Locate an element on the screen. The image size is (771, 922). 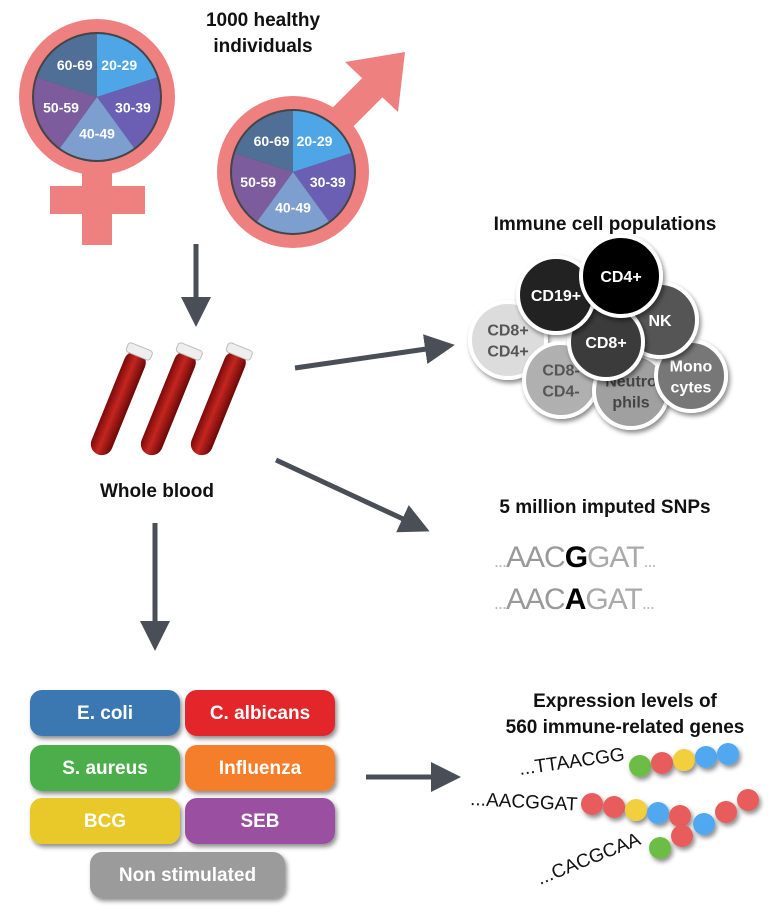
stimulus-label: Influenza is located at coordinates (260, 768).